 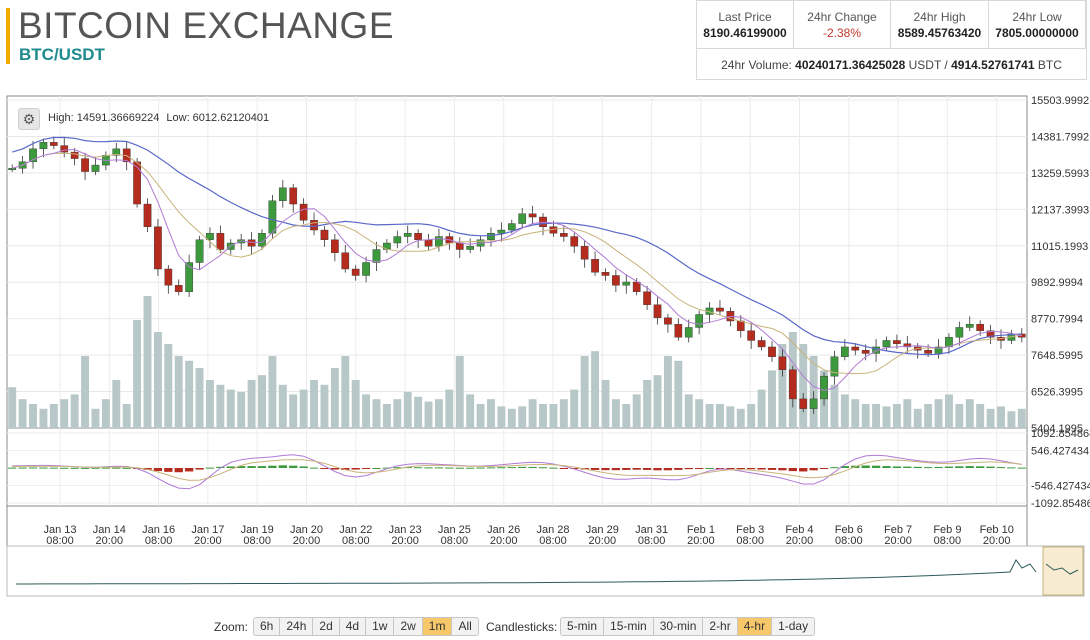 What do you see at coordinates (297, 626) in the screenshot?
I see `zoom-button-24h: 24h` at bounding box center [297, 626].